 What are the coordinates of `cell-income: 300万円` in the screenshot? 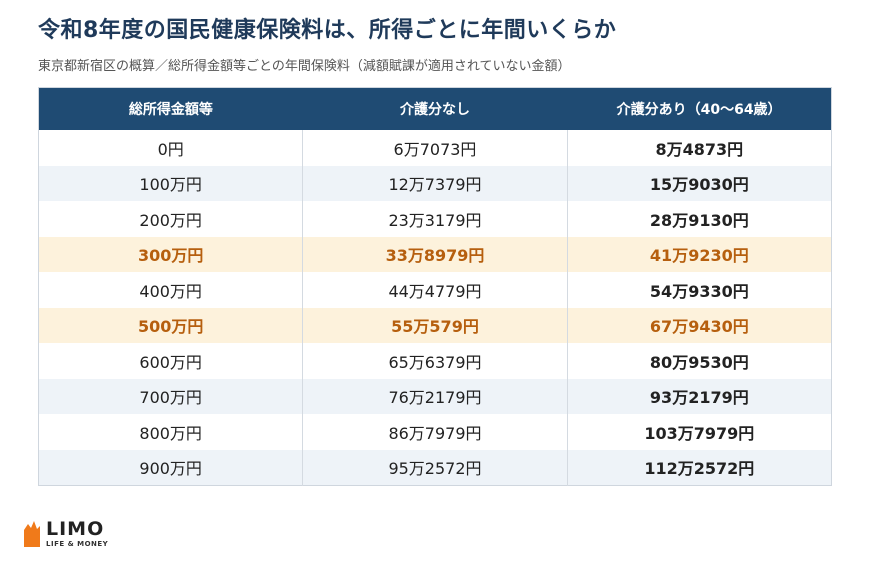 It's located at (170, 254).